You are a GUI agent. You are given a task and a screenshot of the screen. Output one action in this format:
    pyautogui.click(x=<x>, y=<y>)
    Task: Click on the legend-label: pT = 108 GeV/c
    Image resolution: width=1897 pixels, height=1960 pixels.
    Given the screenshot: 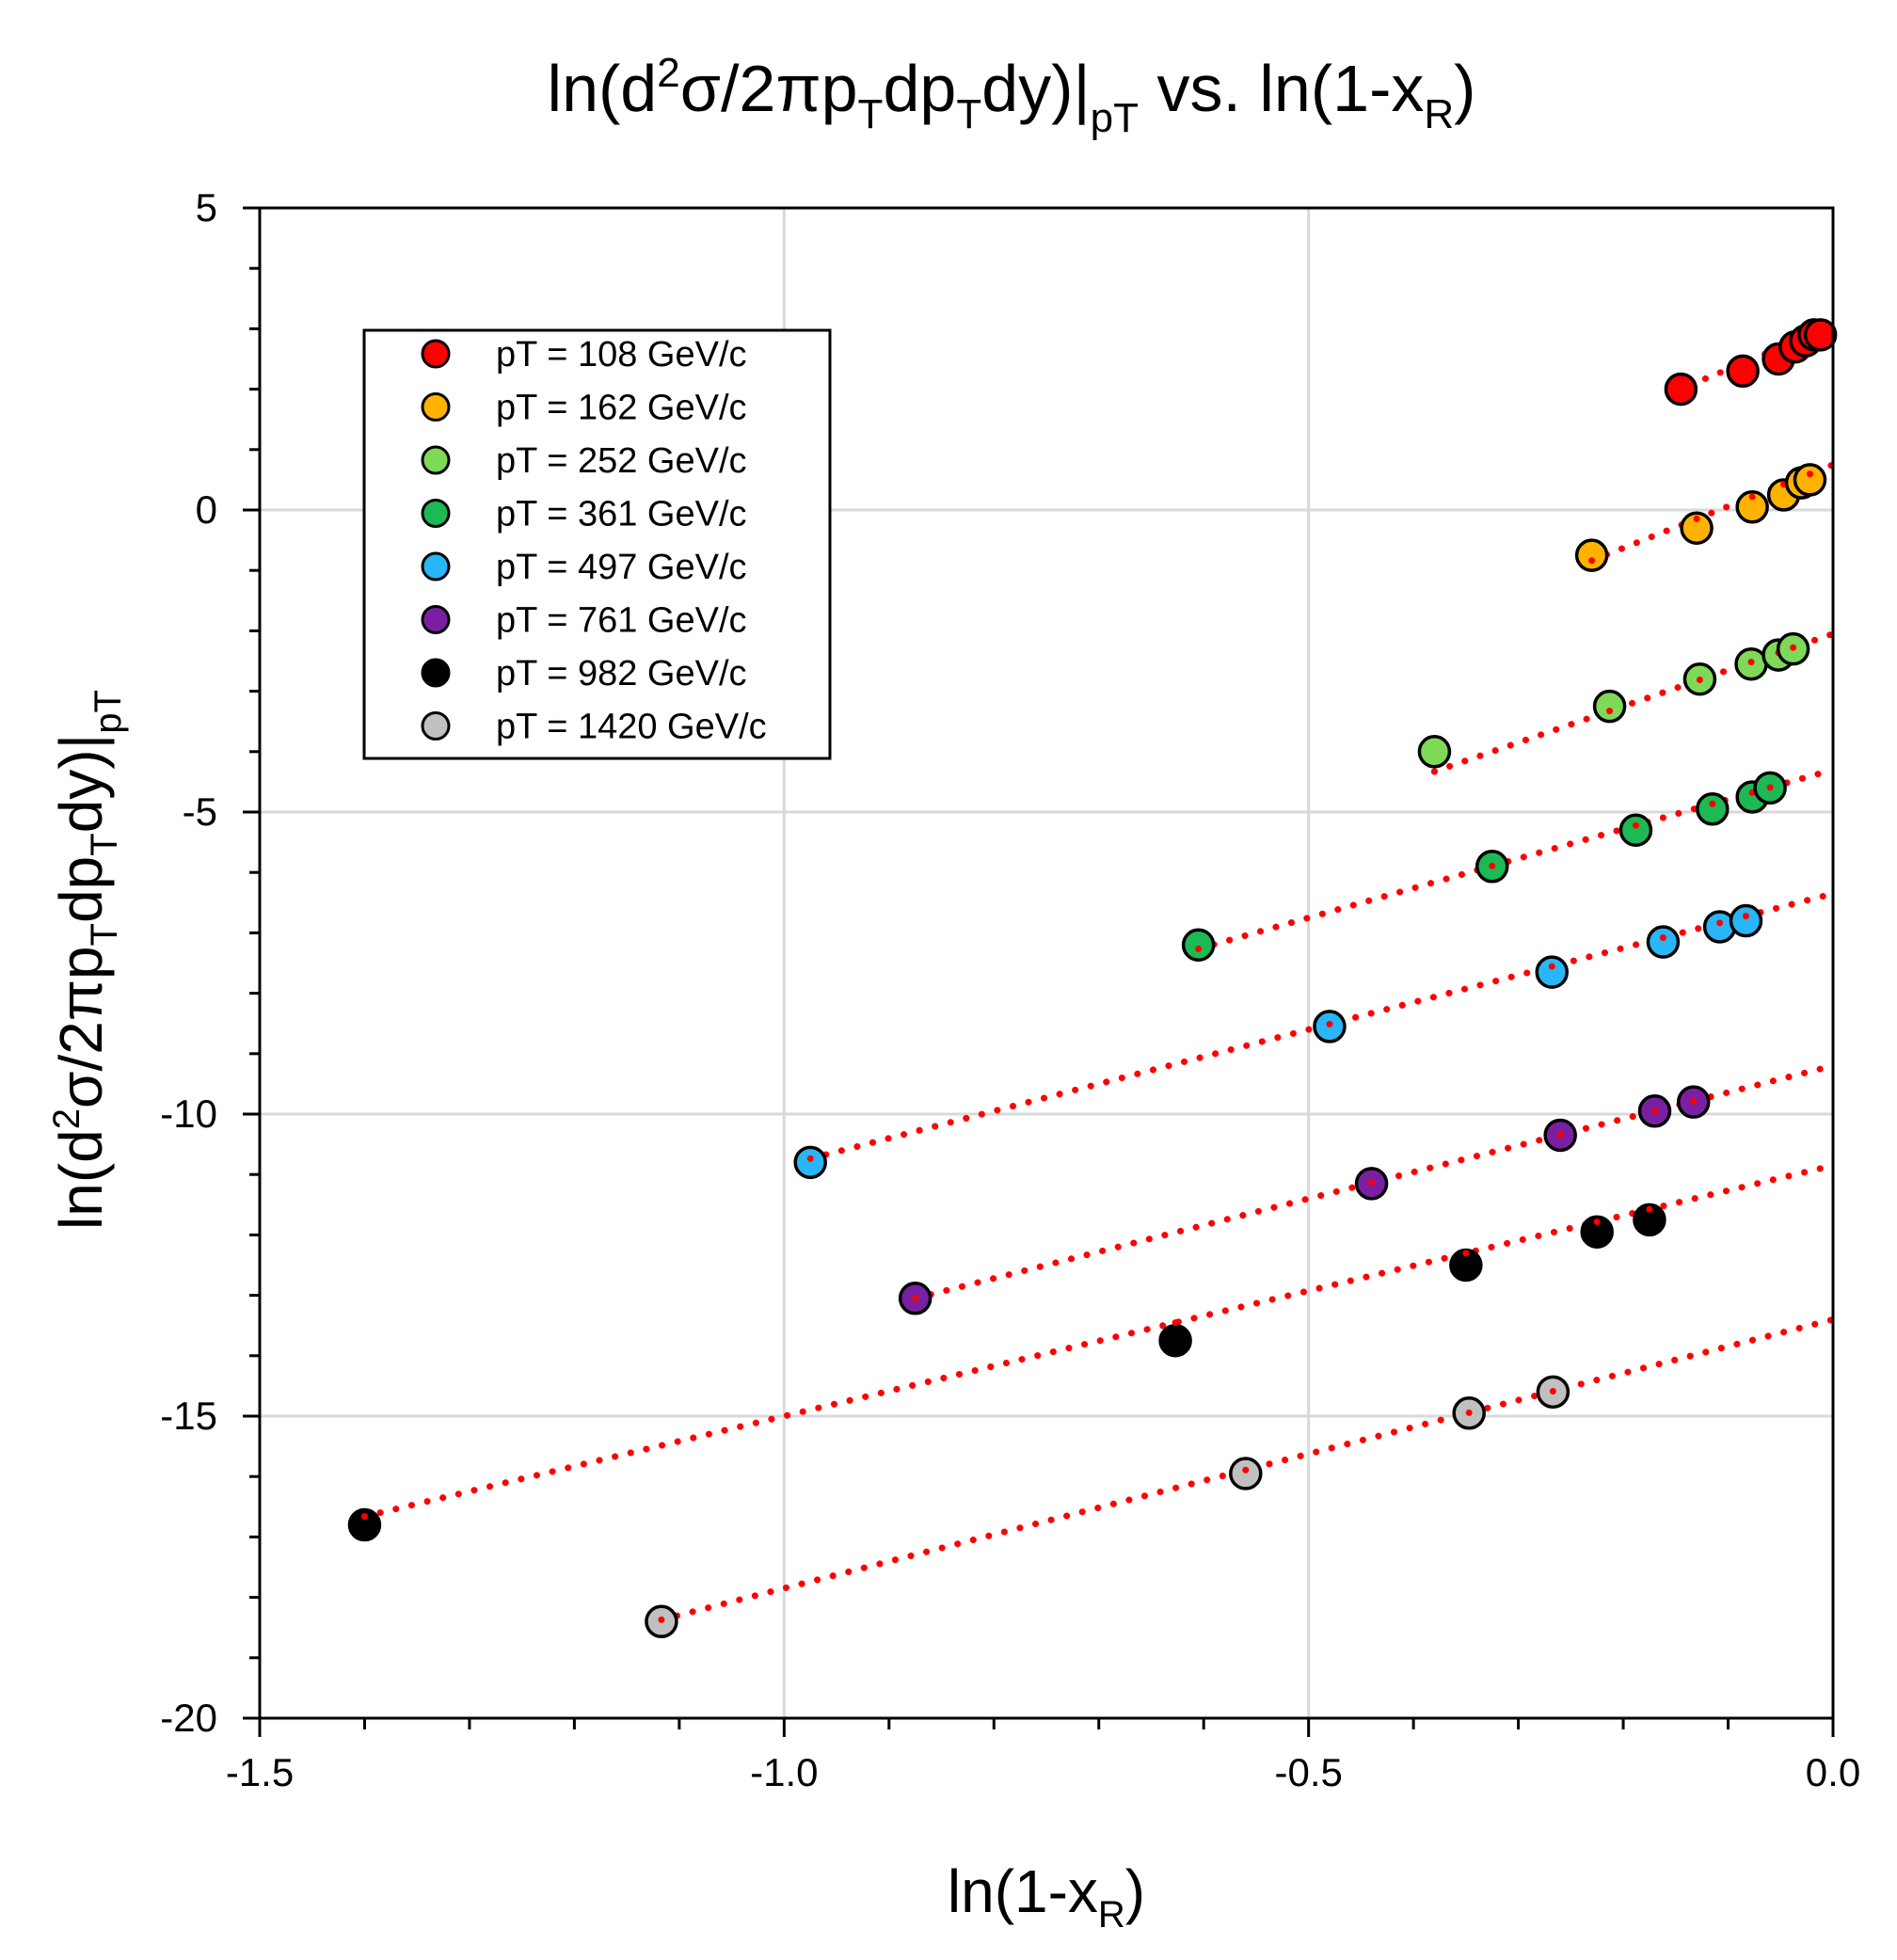 What is the action you would take?
    pyautogui.click(x=621, y=354)
    